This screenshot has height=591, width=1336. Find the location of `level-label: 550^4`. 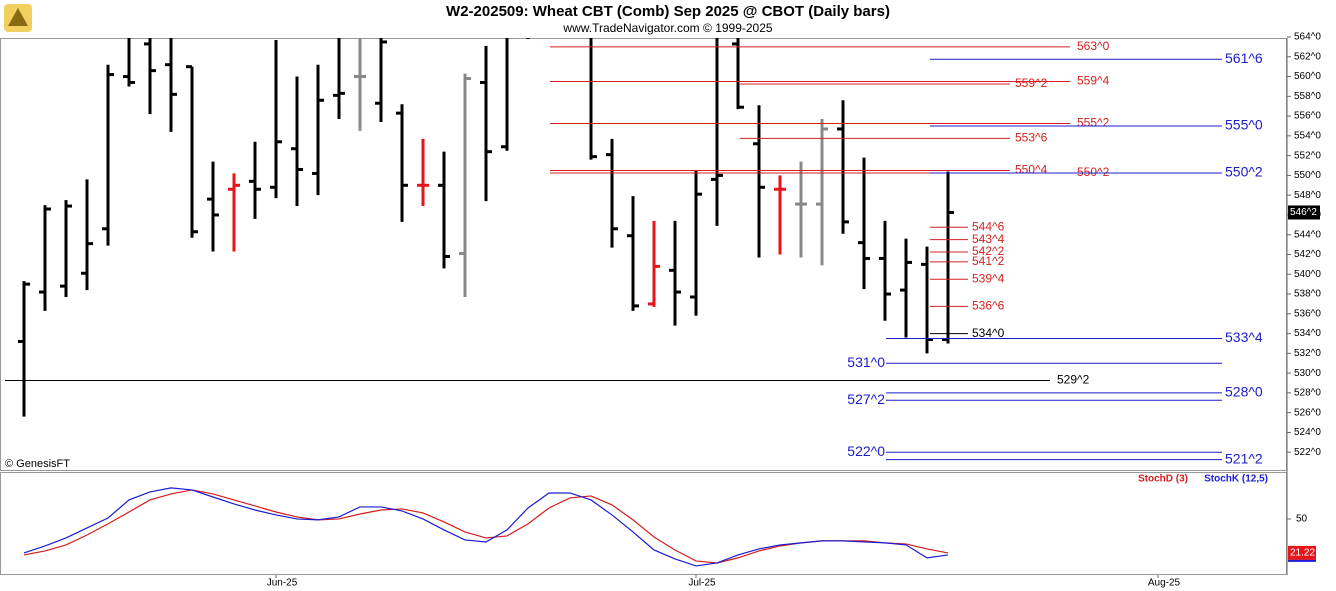

level-label: 550^4 is located at coordinates (1031, 170).